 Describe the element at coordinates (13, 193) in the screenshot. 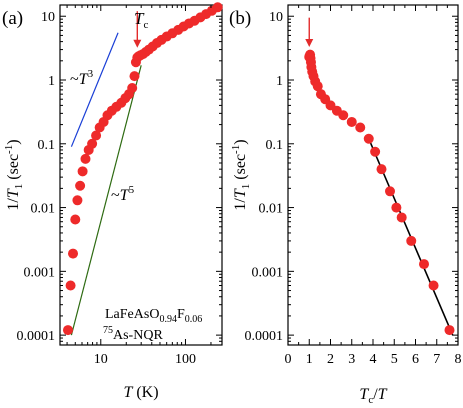

I see `ylabel-a-t: T` at that location.